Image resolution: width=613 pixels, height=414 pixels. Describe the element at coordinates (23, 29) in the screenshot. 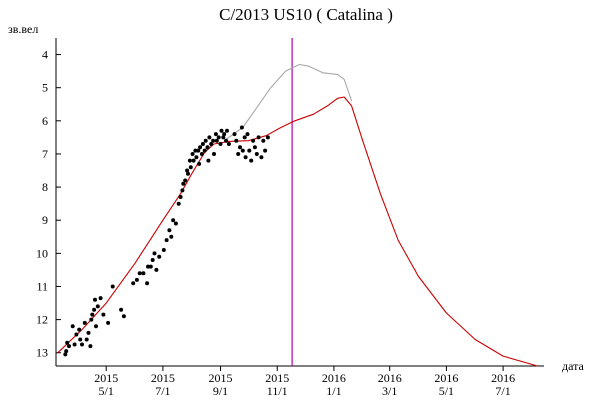

I see `y-axis-label: зв.вел` at that location.